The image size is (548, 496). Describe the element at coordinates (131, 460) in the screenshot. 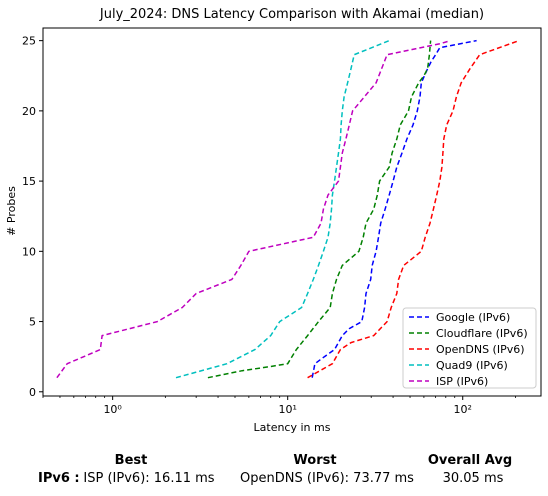

I see `best-header: Best` at that location.